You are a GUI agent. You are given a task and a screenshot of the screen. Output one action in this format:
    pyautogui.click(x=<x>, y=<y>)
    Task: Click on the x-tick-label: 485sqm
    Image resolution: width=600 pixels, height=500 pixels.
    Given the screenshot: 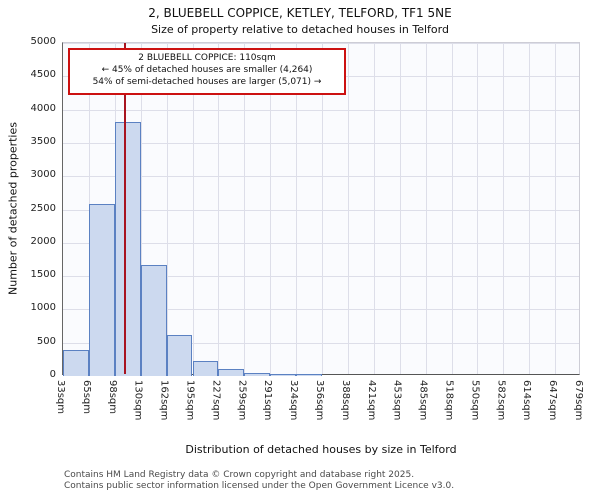 What is the action you would take?
    pyautogui.click(x=423, y=400)
    